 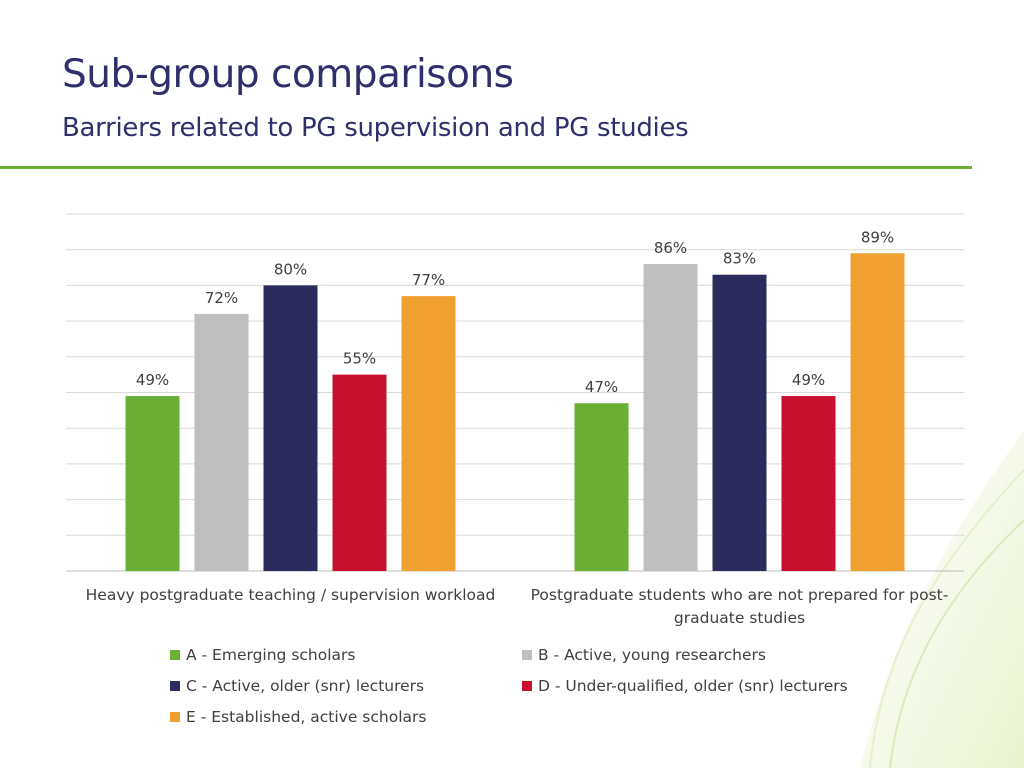 What do you see at coordinates (288, 74) in the screenshot?
I see `slide-title: Sub-group comparisons` at bounding box center [288, 74].